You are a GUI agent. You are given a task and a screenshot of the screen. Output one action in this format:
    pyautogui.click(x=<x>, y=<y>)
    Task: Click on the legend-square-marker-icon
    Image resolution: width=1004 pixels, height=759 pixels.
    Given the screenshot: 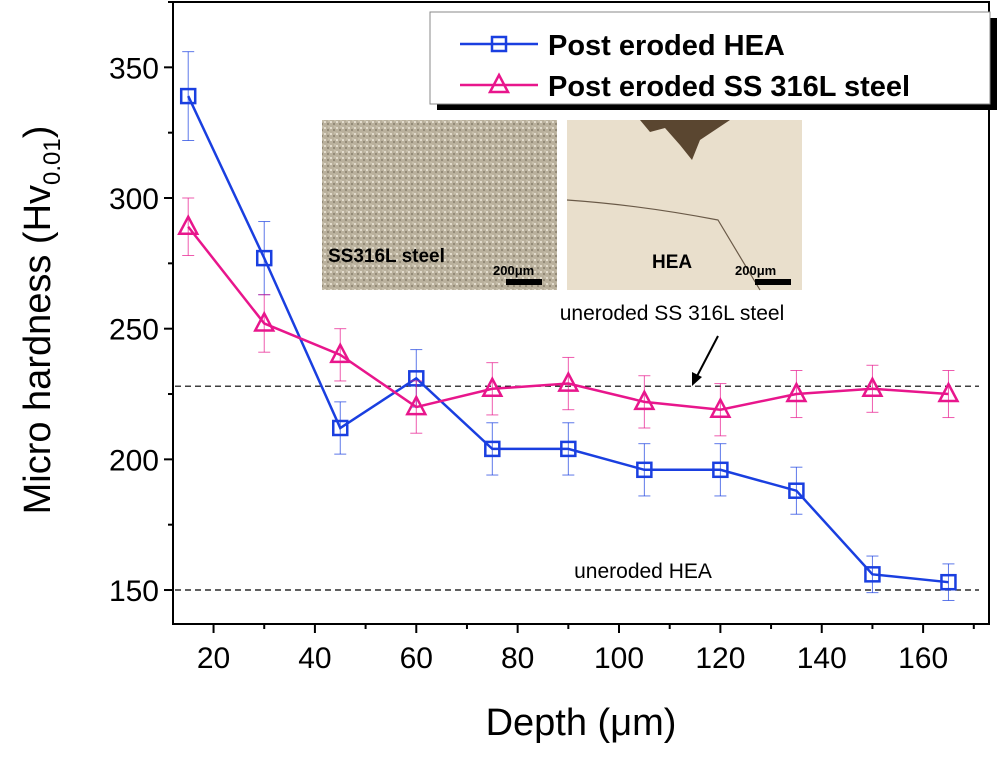 What is the action you would take?
    pyautogui.click(x=499, y=44)
    